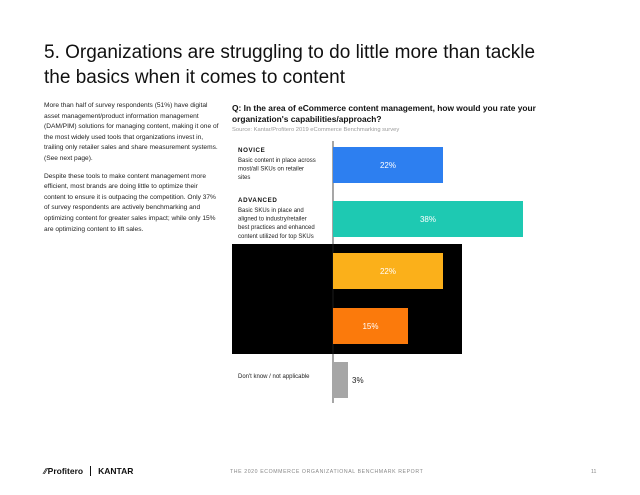 The image size is (640, 495). I want to click on brand-kantar: KANTAR, so click(116, 471).